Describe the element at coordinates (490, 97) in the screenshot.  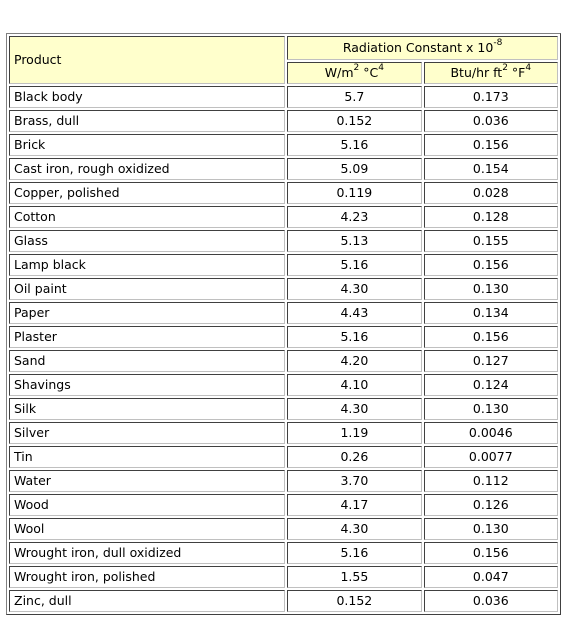
I see `imperial-value-cell: 0.173` at that location.